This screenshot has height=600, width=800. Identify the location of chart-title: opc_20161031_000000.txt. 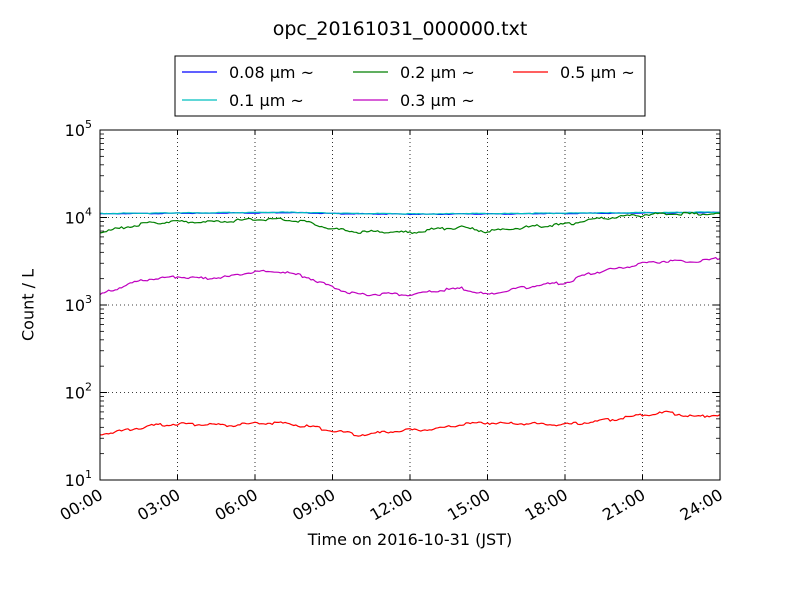
(400, 29).